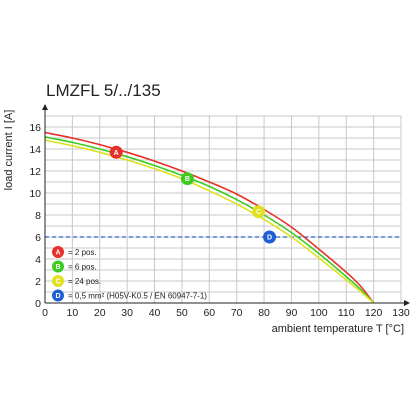  I want to click on y-tick-label: 12, so click(35, 172).